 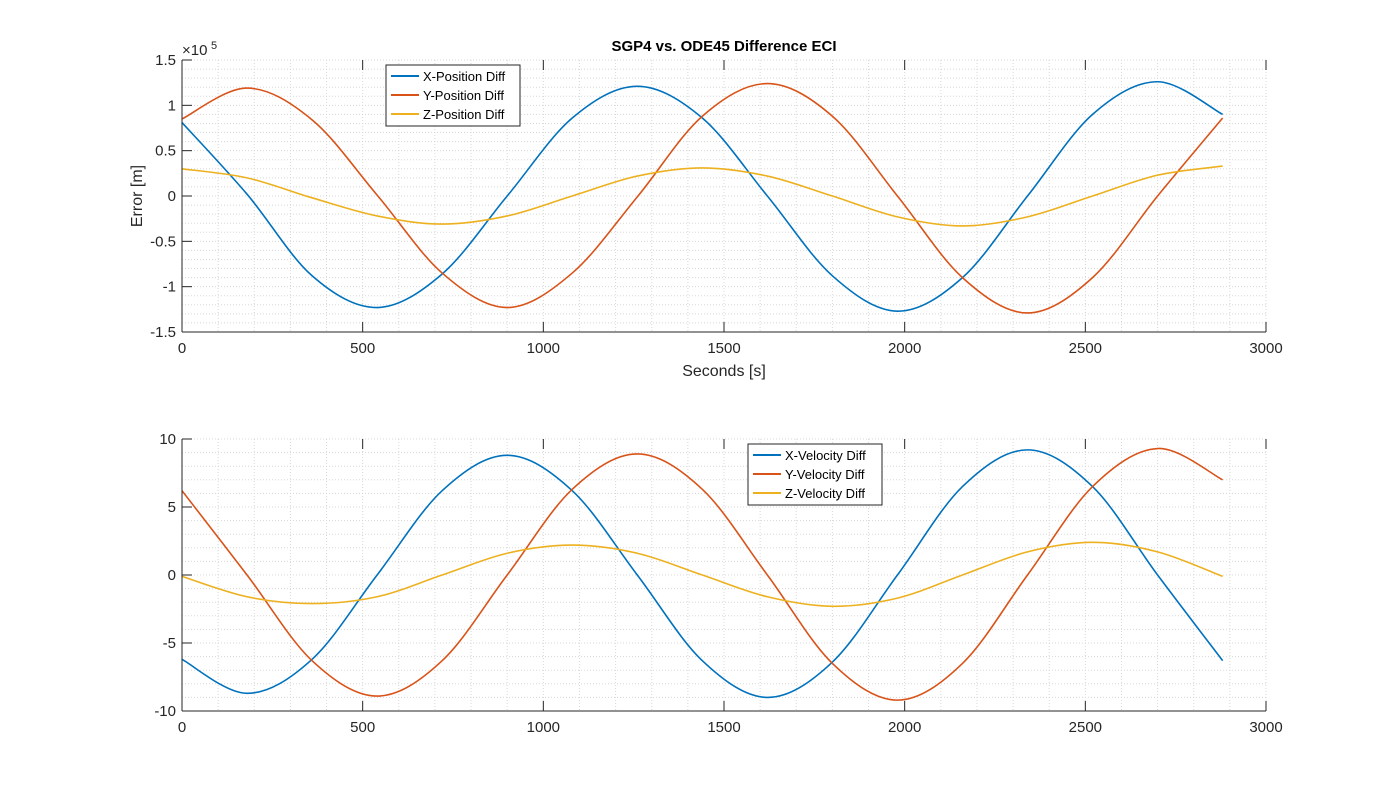 What do you see at coordinates (214, 46) in the screenshot?
I see `y-exponent-power: 5` at bounding box center [214, 46].